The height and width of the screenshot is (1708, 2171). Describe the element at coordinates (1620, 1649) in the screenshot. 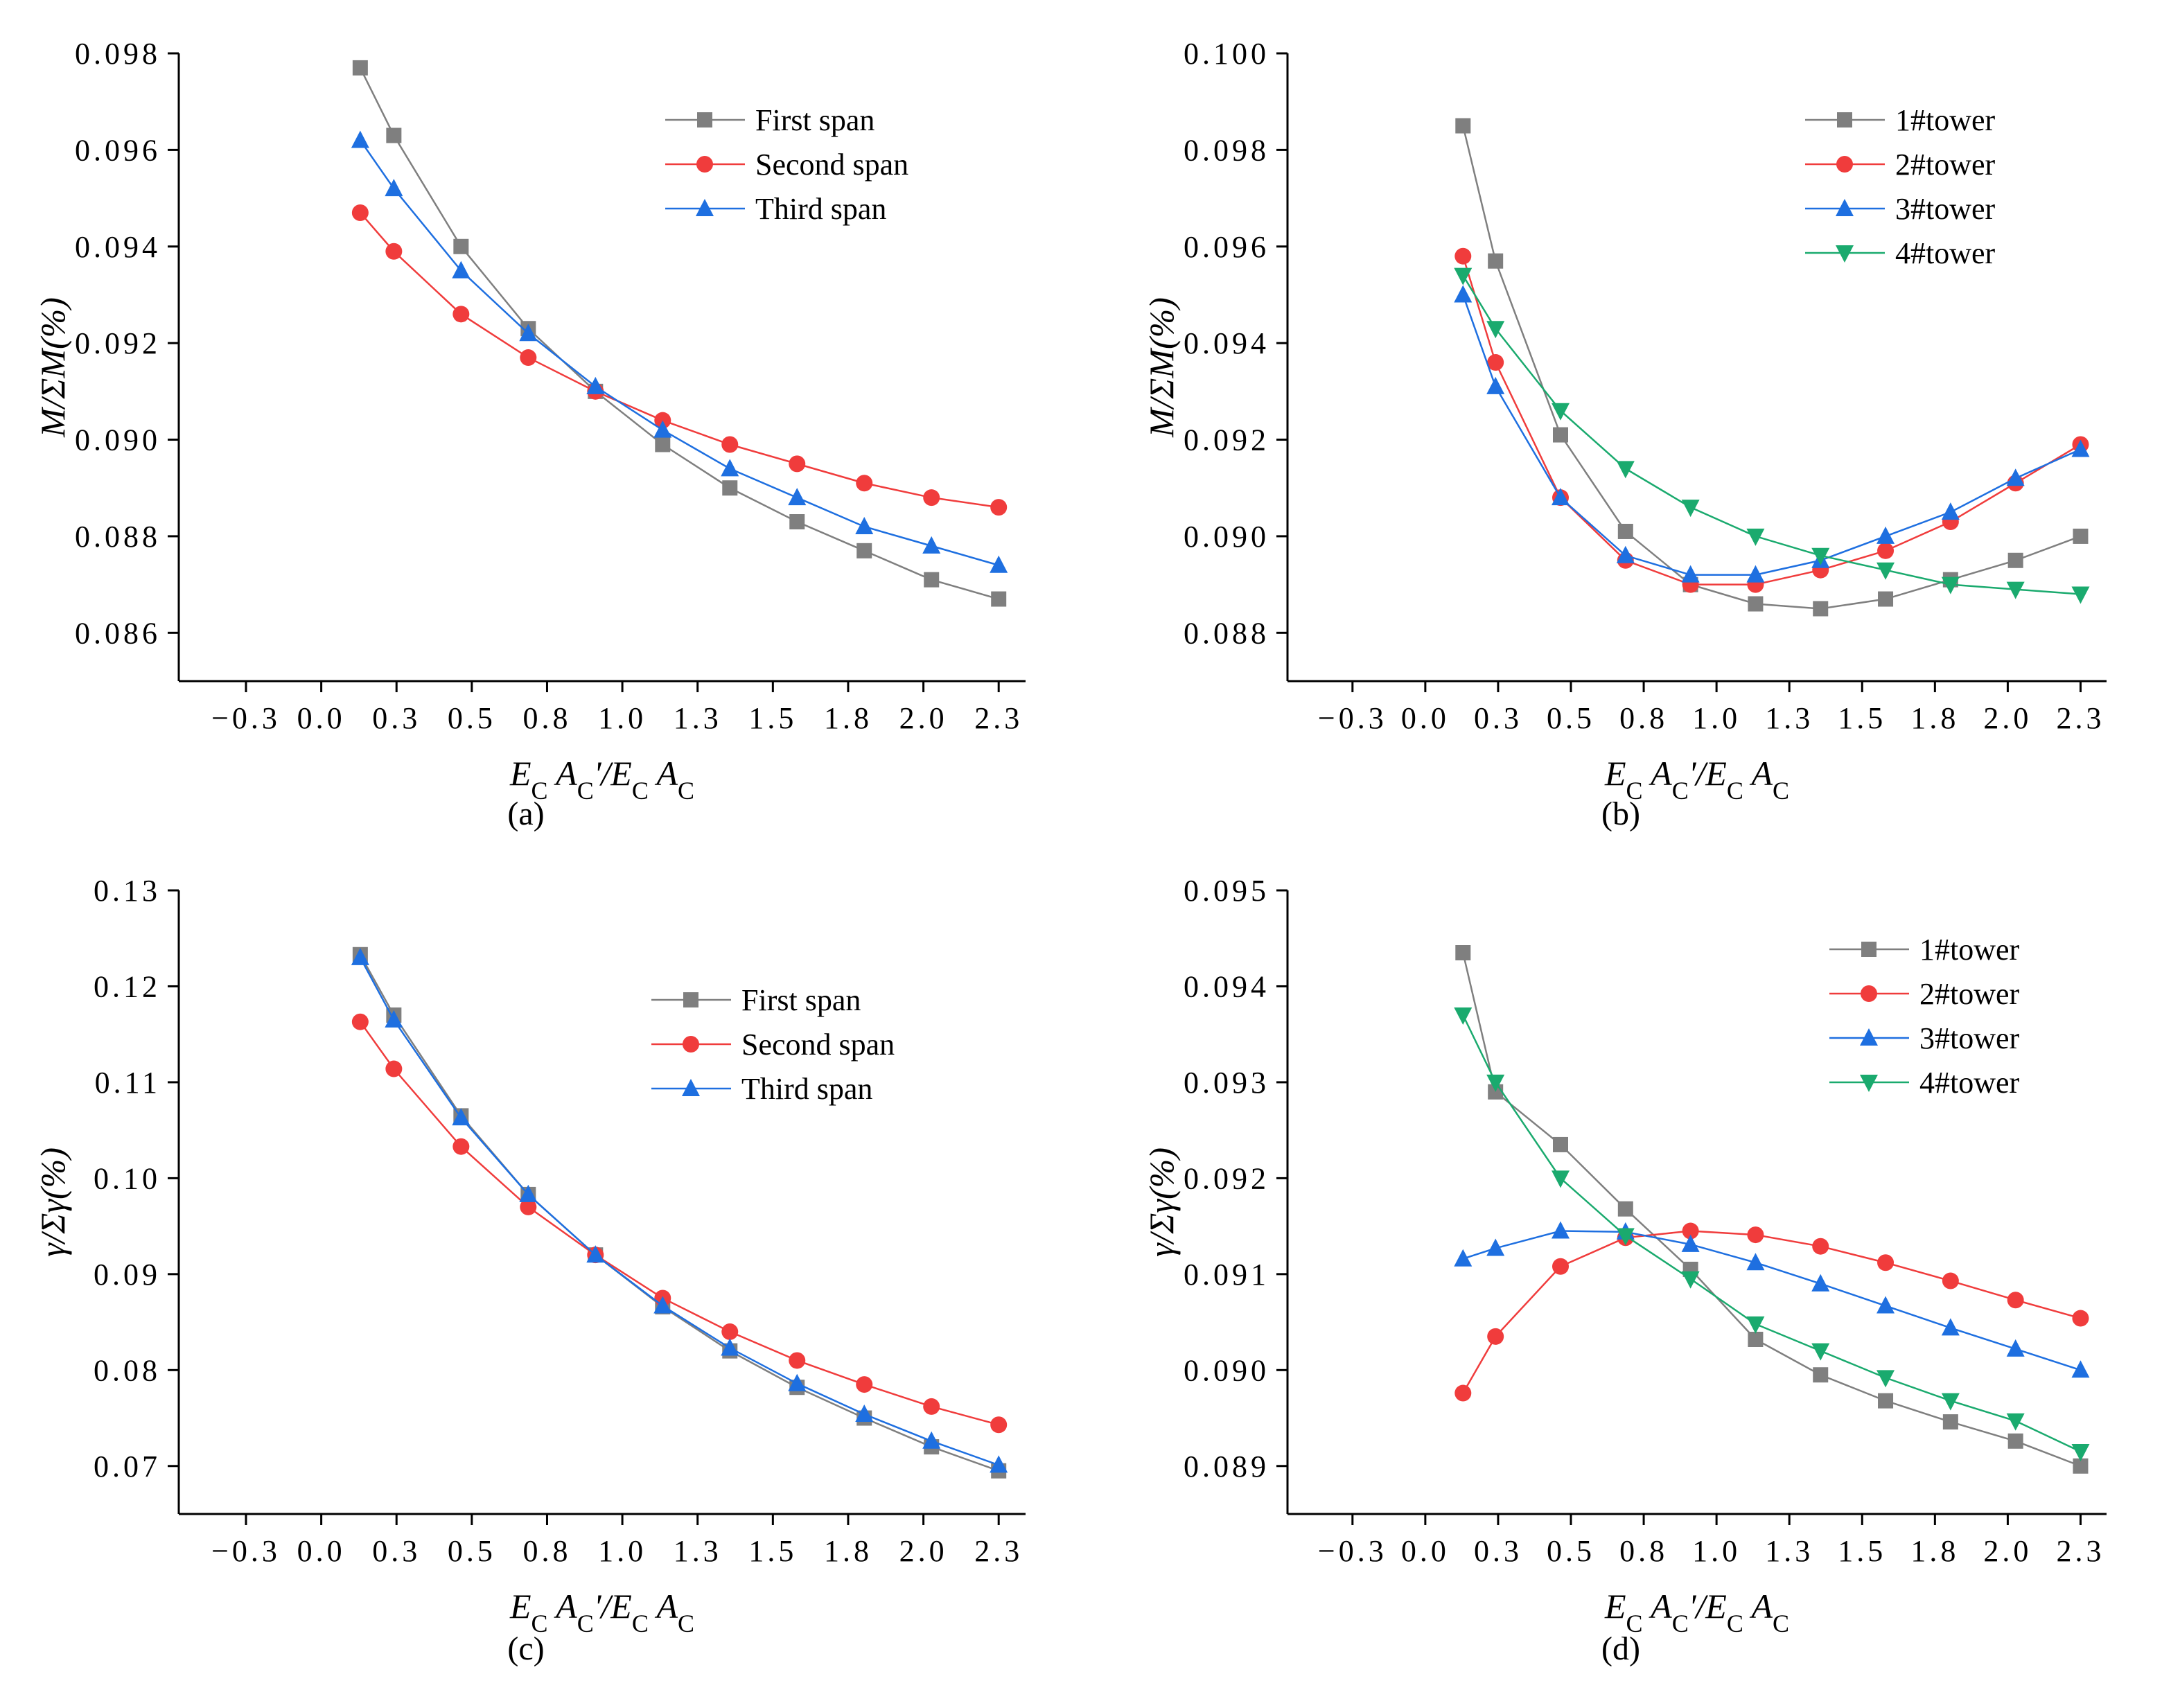

I see `panel-caption: (d)` at that location.